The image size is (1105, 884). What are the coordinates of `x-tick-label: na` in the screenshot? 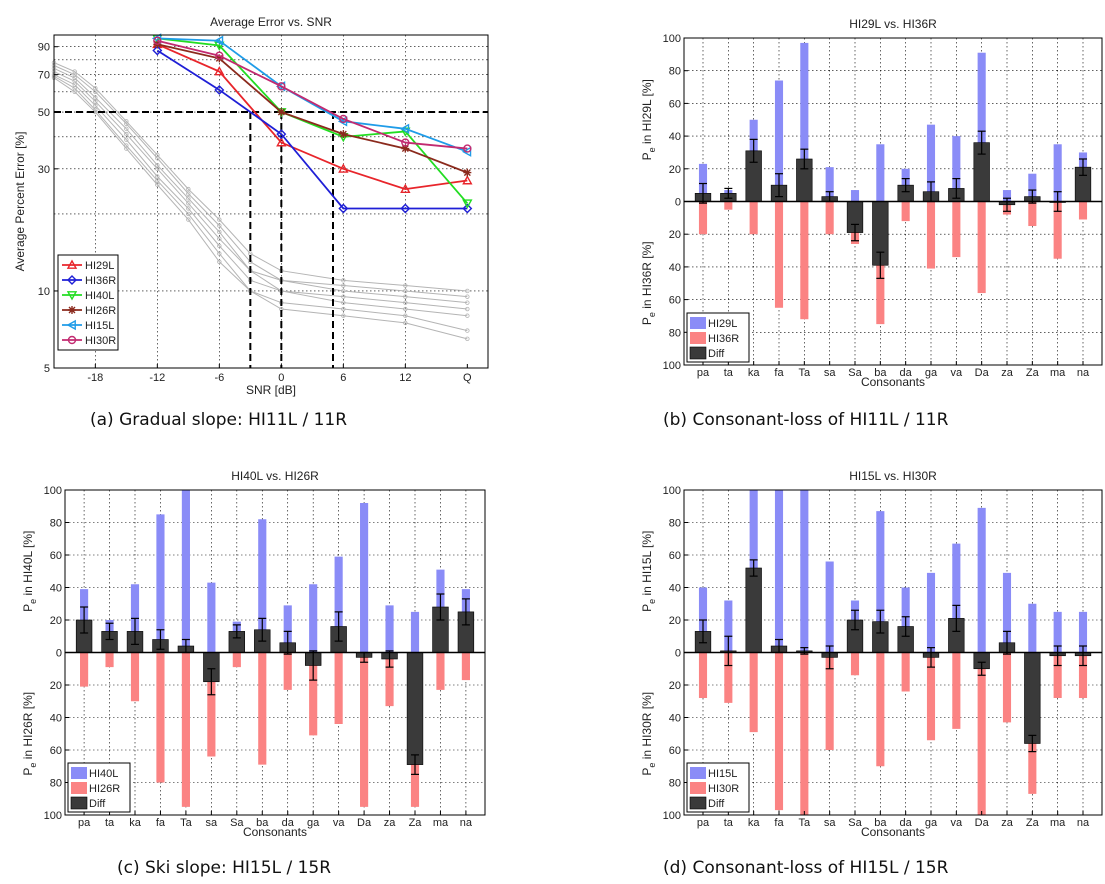 It's located at (1083, 373).